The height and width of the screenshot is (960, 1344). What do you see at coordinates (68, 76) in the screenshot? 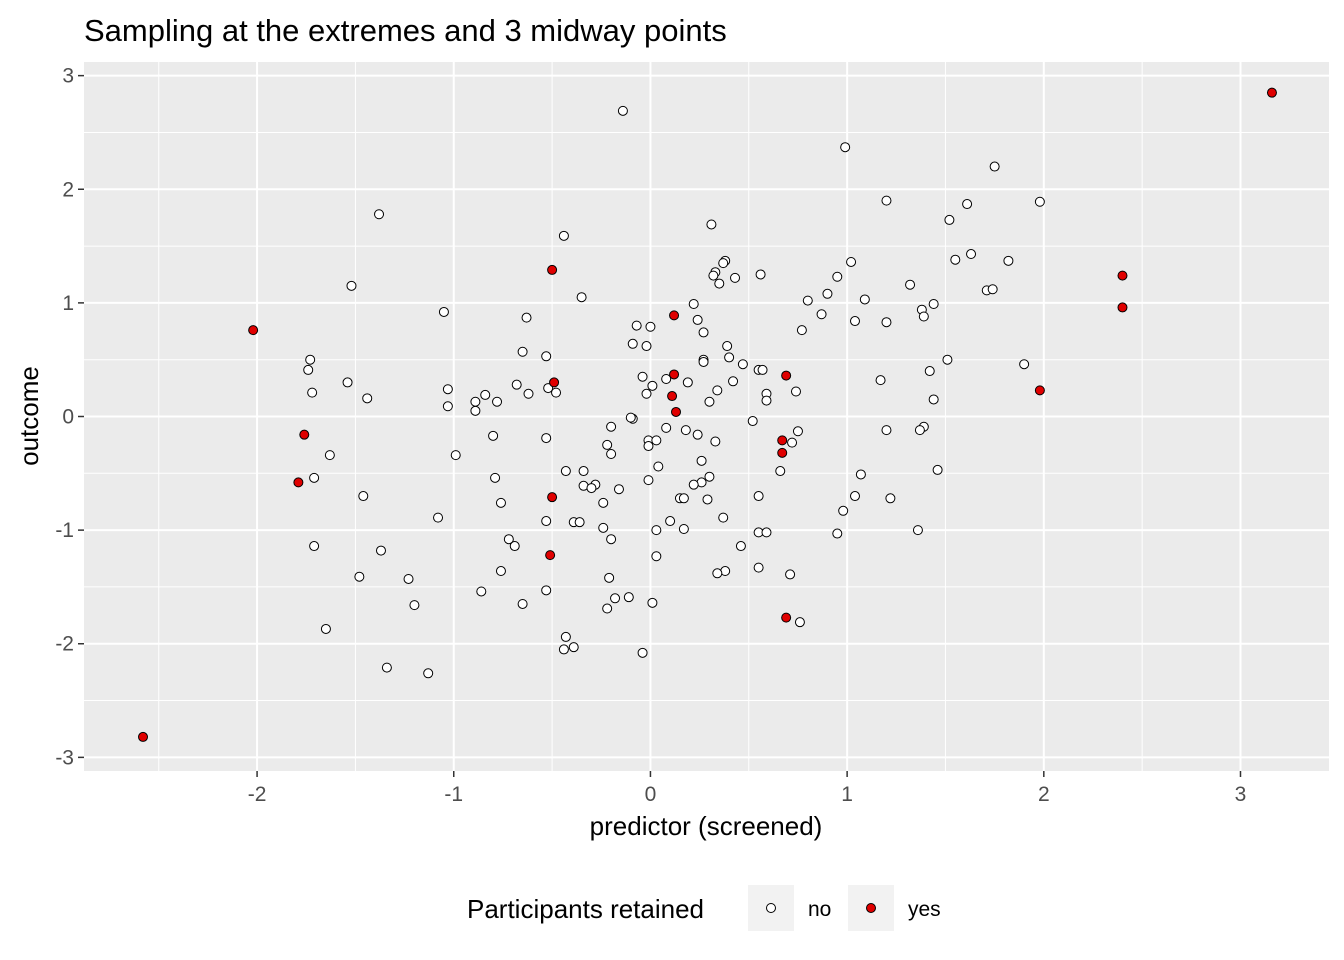
I see `y-tick-label: 3` at bounding box center [68, 76].